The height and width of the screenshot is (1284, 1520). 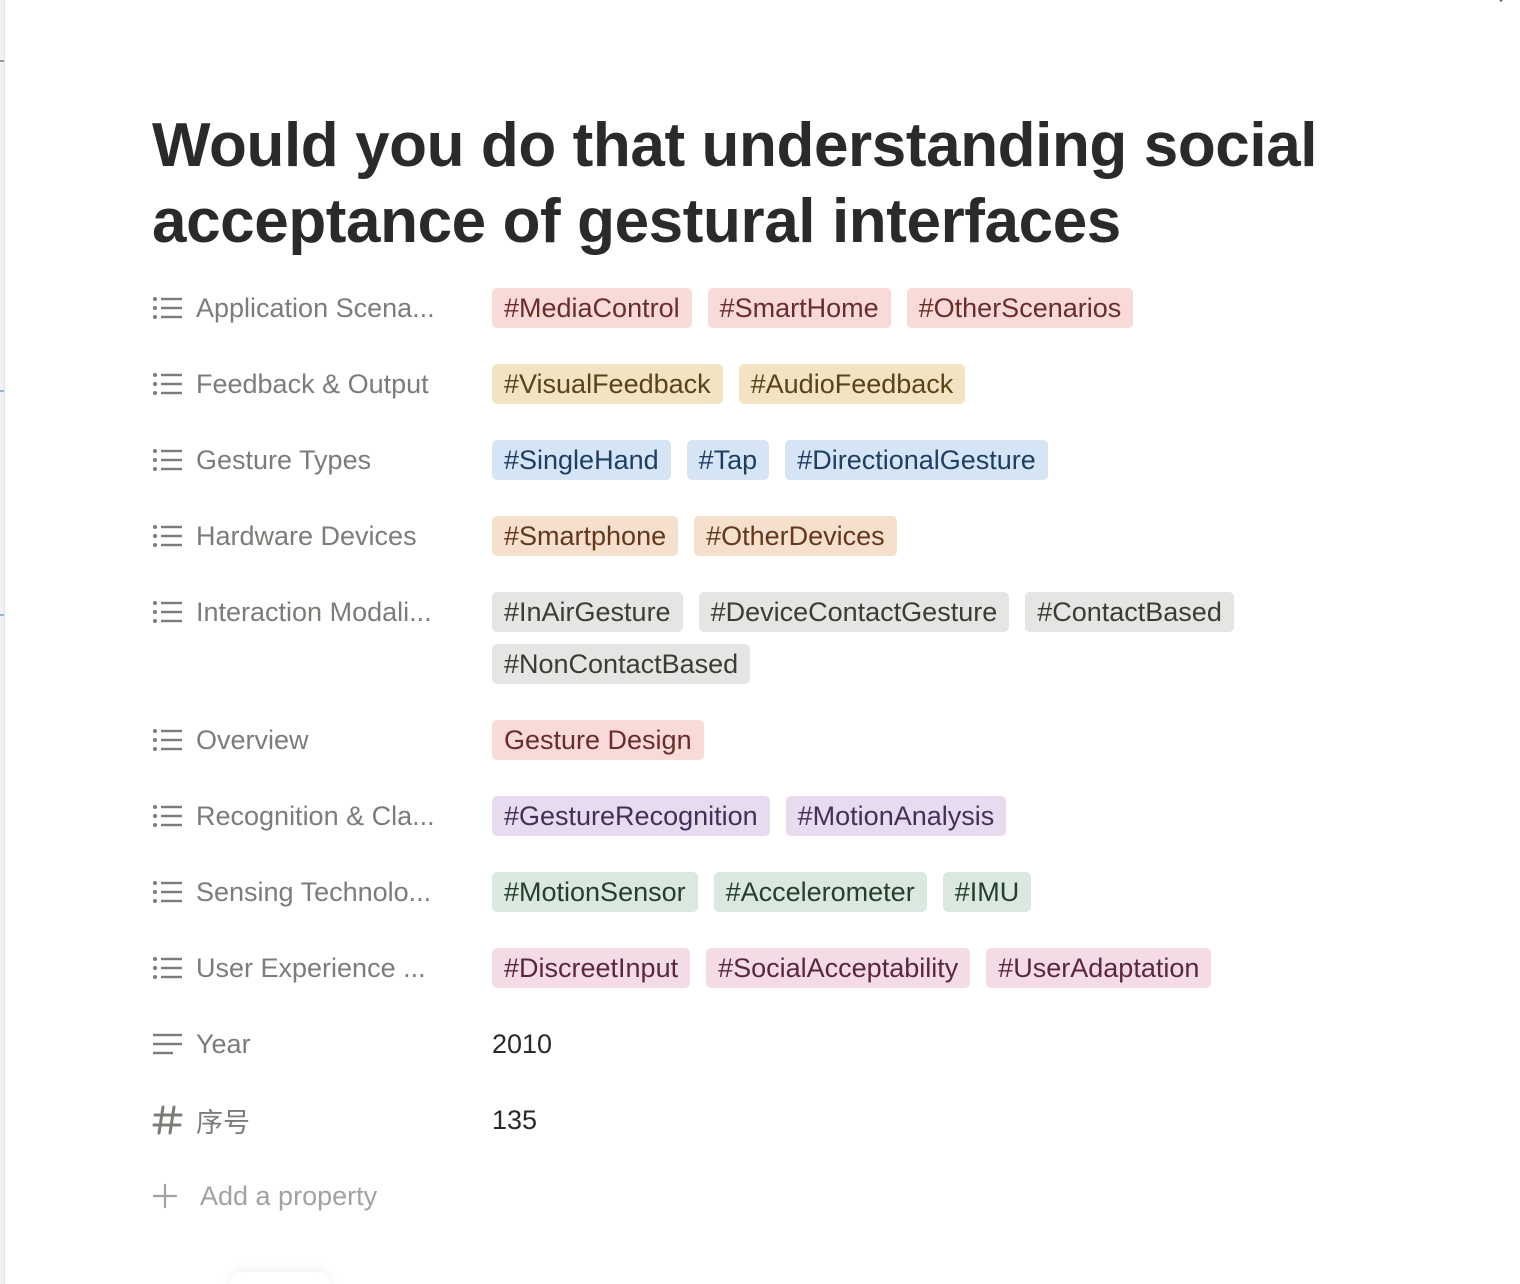 I want to click on tag-user-adaptation: #UserAdaptation, so click(x=1099, y=968).